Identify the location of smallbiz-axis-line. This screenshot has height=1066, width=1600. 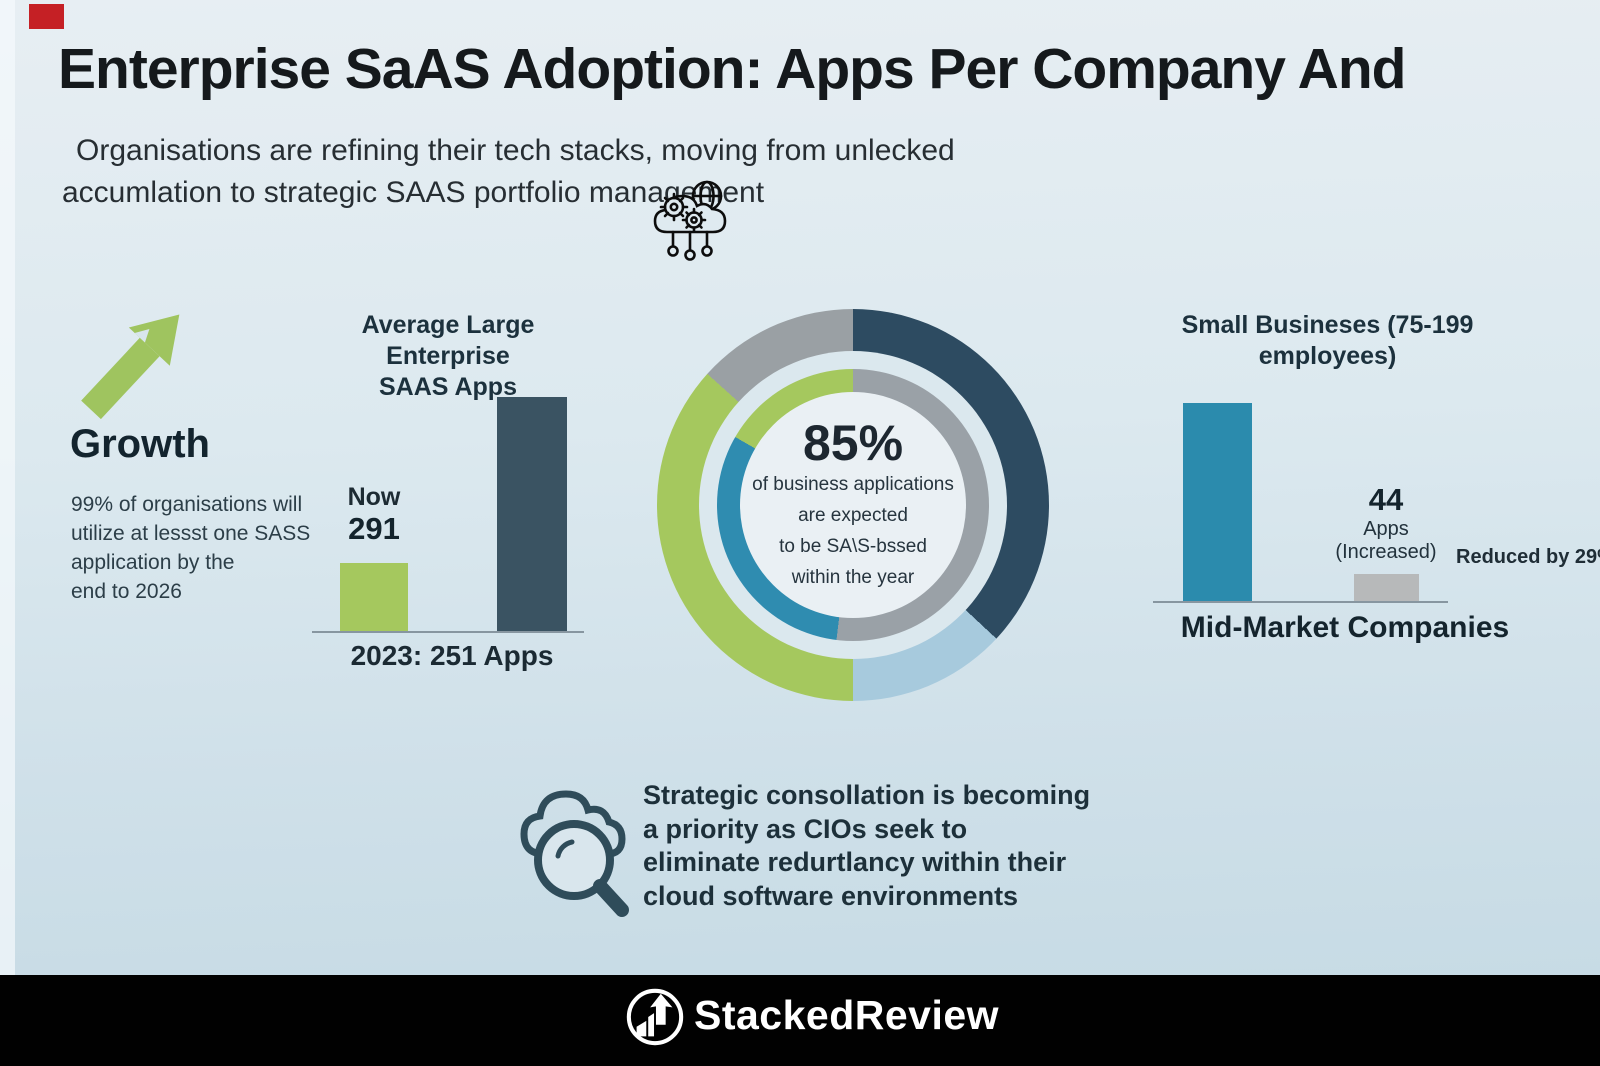
(1300, 602).